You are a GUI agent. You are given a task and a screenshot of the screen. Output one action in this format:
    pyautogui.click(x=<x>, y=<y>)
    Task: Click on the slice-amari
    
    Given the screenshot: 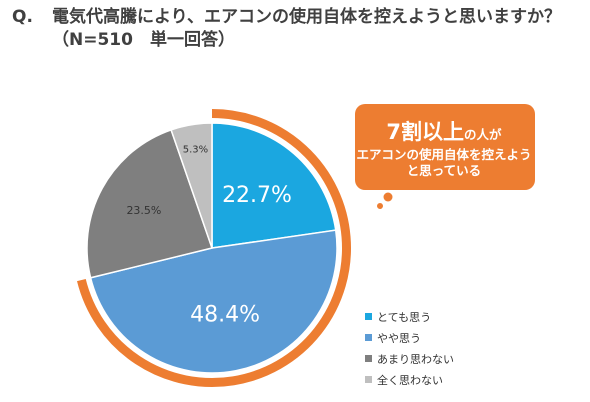 What is the action you would take?
    pyautogui.click(x=149, y=203)
    